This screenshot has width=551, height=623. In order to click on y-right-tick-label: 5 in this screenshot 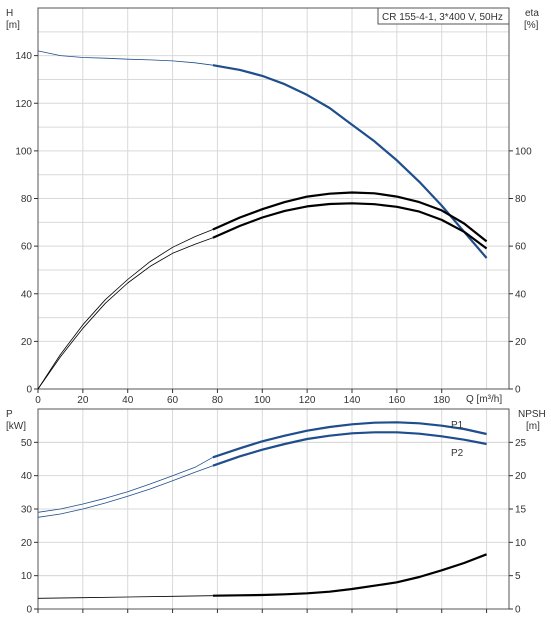, I will do `click(518, 576)`.